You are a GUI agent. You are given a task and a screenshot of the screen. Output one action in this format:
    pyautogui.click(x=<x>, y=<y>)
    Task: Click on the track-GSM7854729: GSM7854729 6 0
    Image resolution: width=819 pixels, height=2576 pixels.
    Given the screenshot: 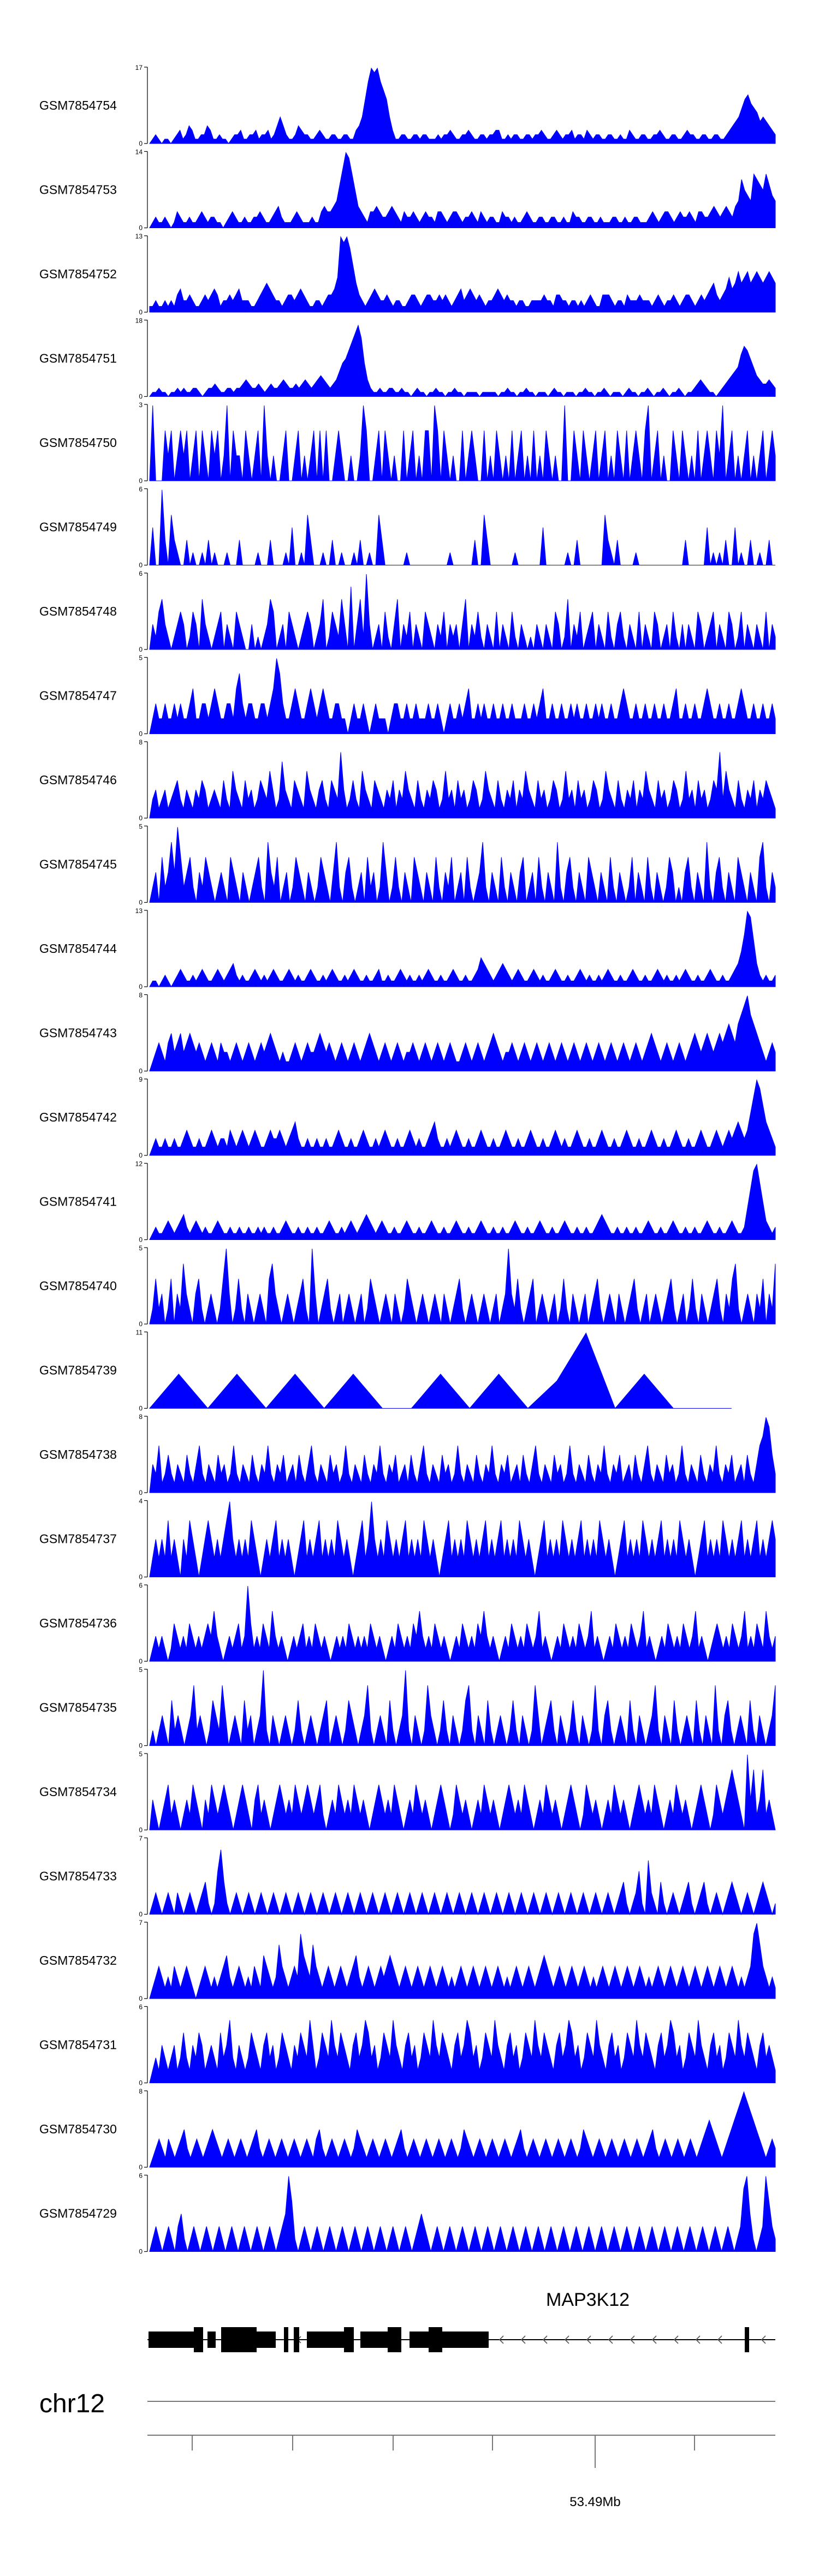 What is the action you would take?
    pyautogui.click(x=407, y=2214)
    